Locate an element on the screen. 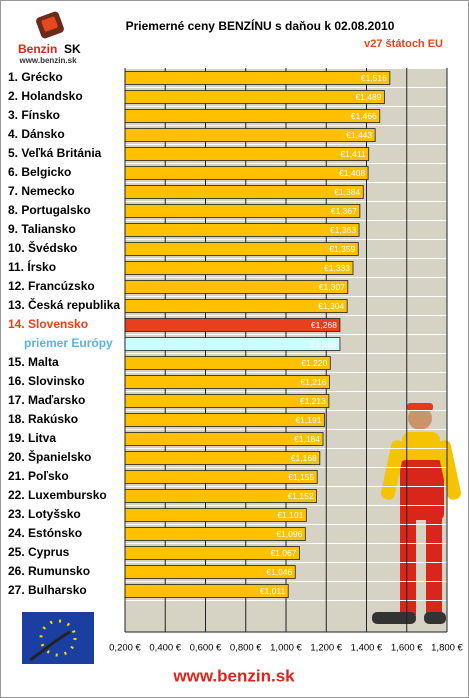 The width and height of the screenshot is (469, 698). category-label: 18. Rakúsko is located at coordinates (43, 419).